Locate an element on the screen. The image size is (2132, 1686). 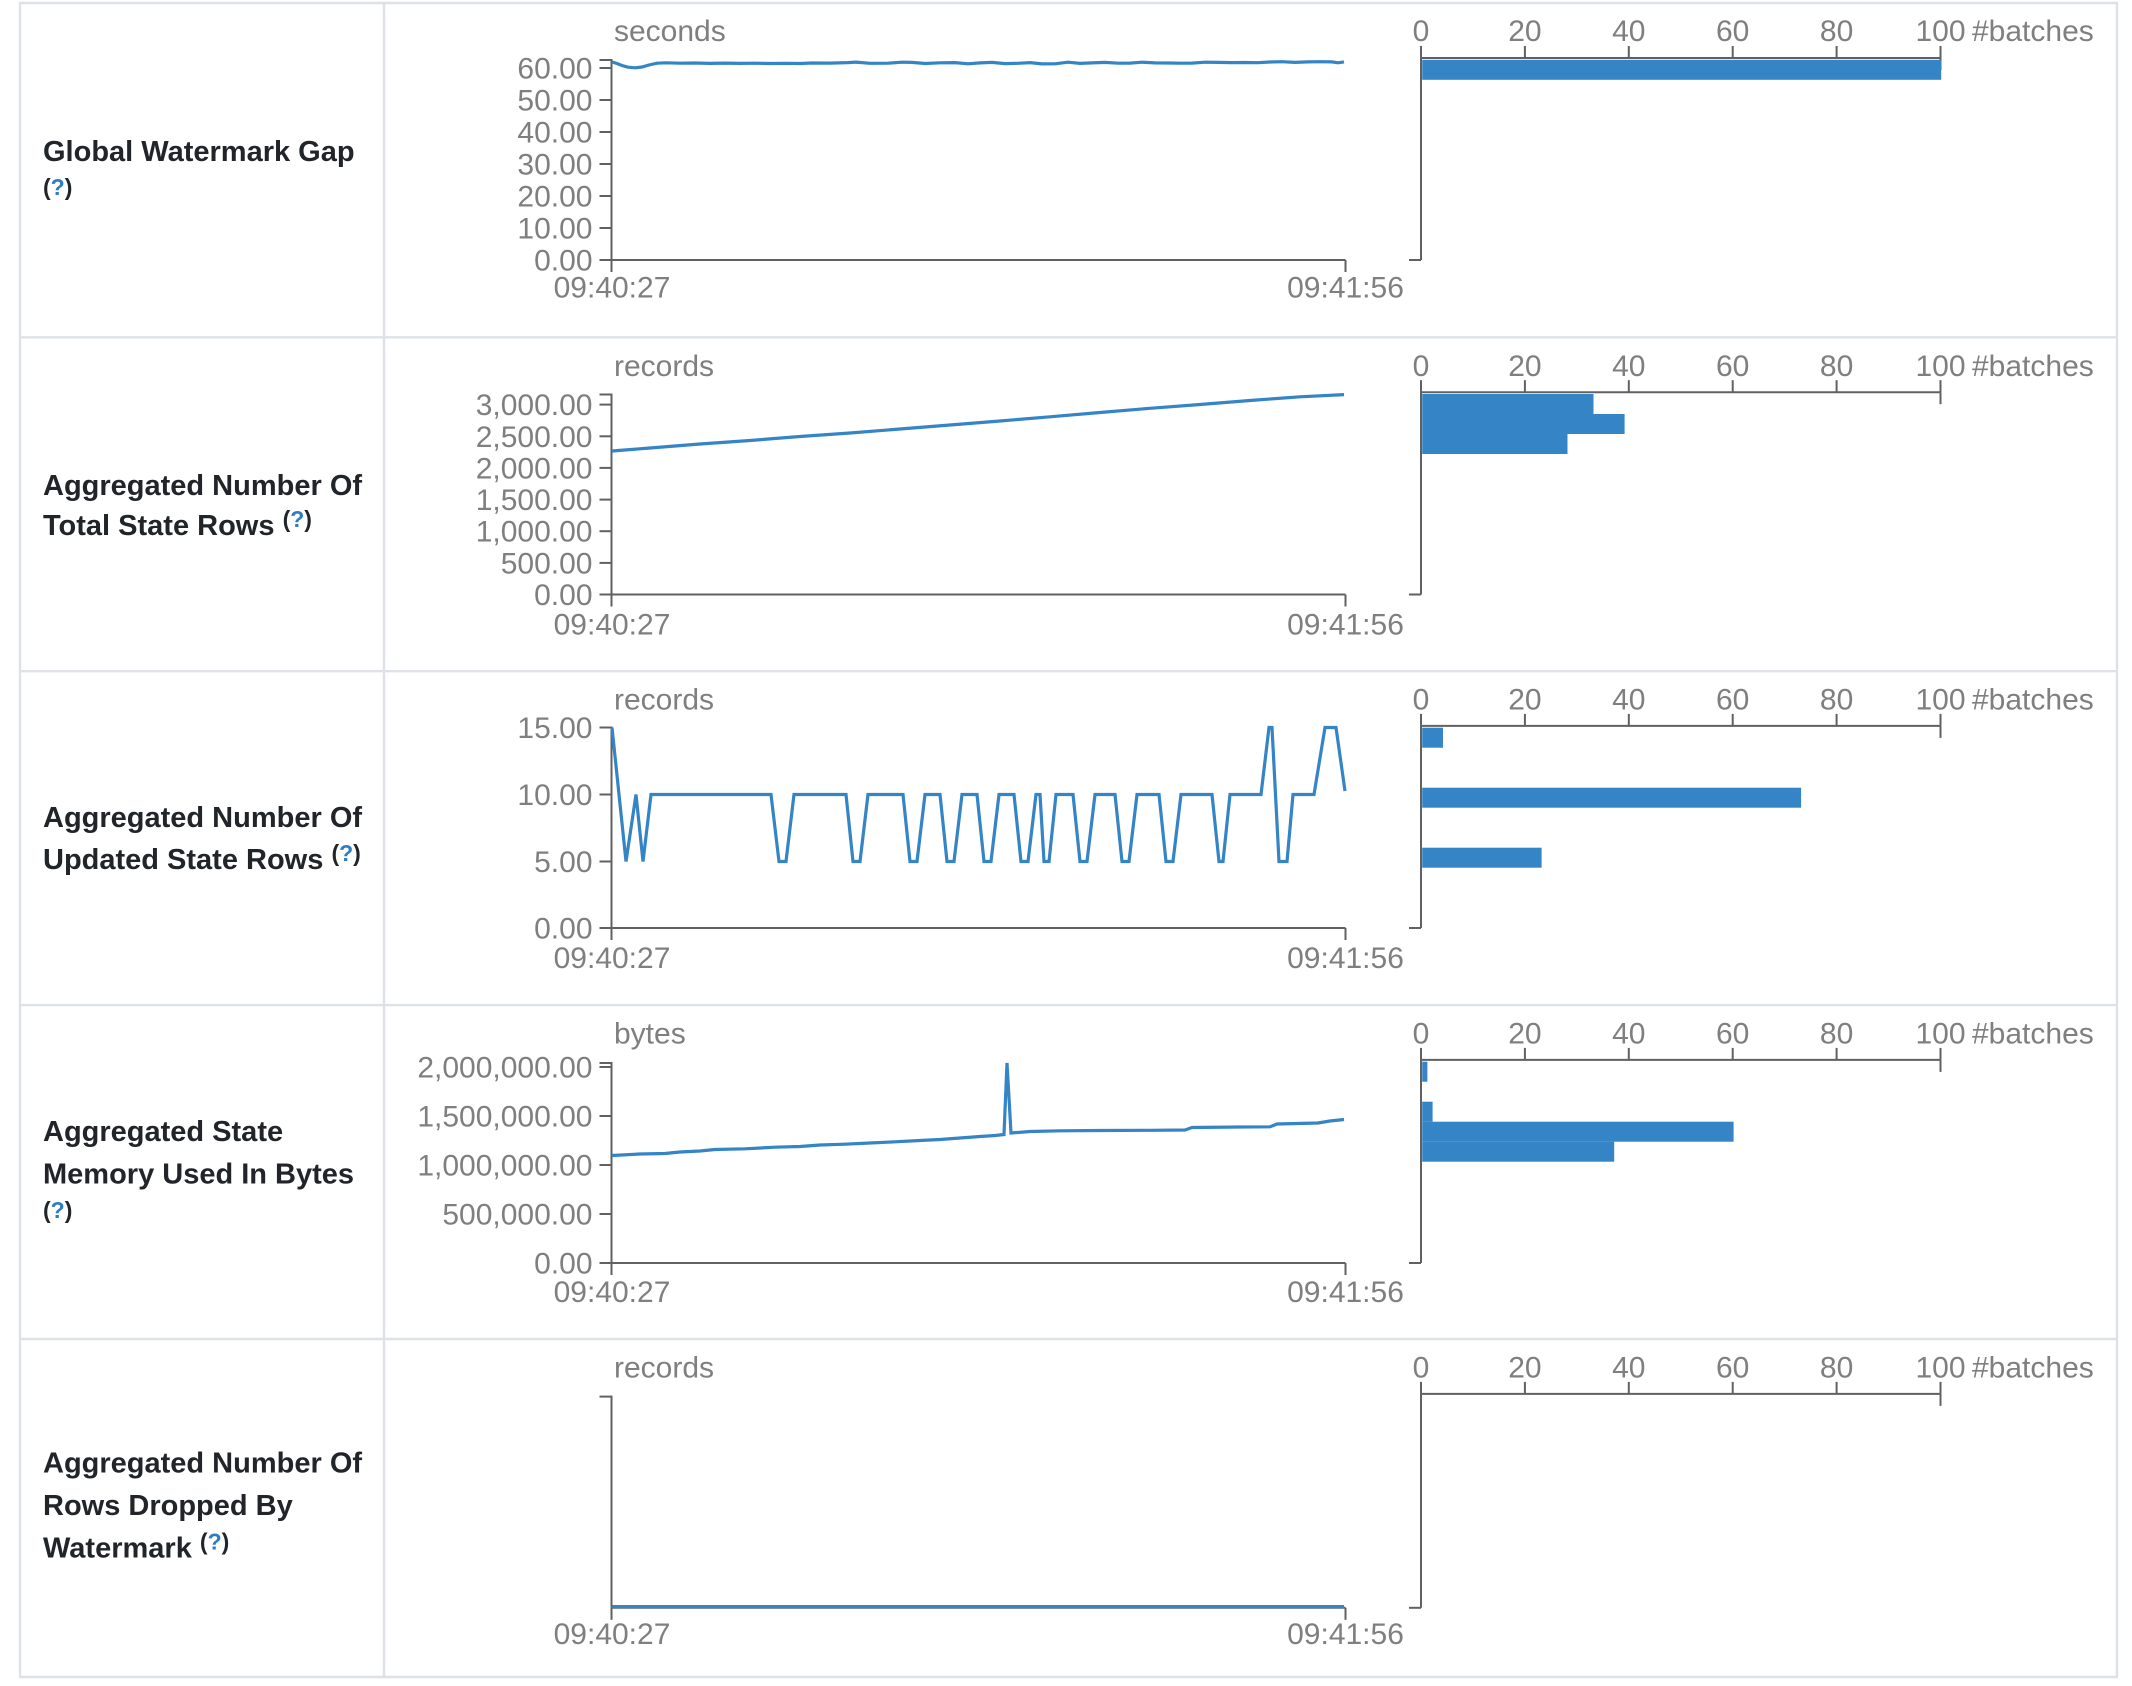
svg-text: Watermark (?) is located at coordinates (136, 1547).